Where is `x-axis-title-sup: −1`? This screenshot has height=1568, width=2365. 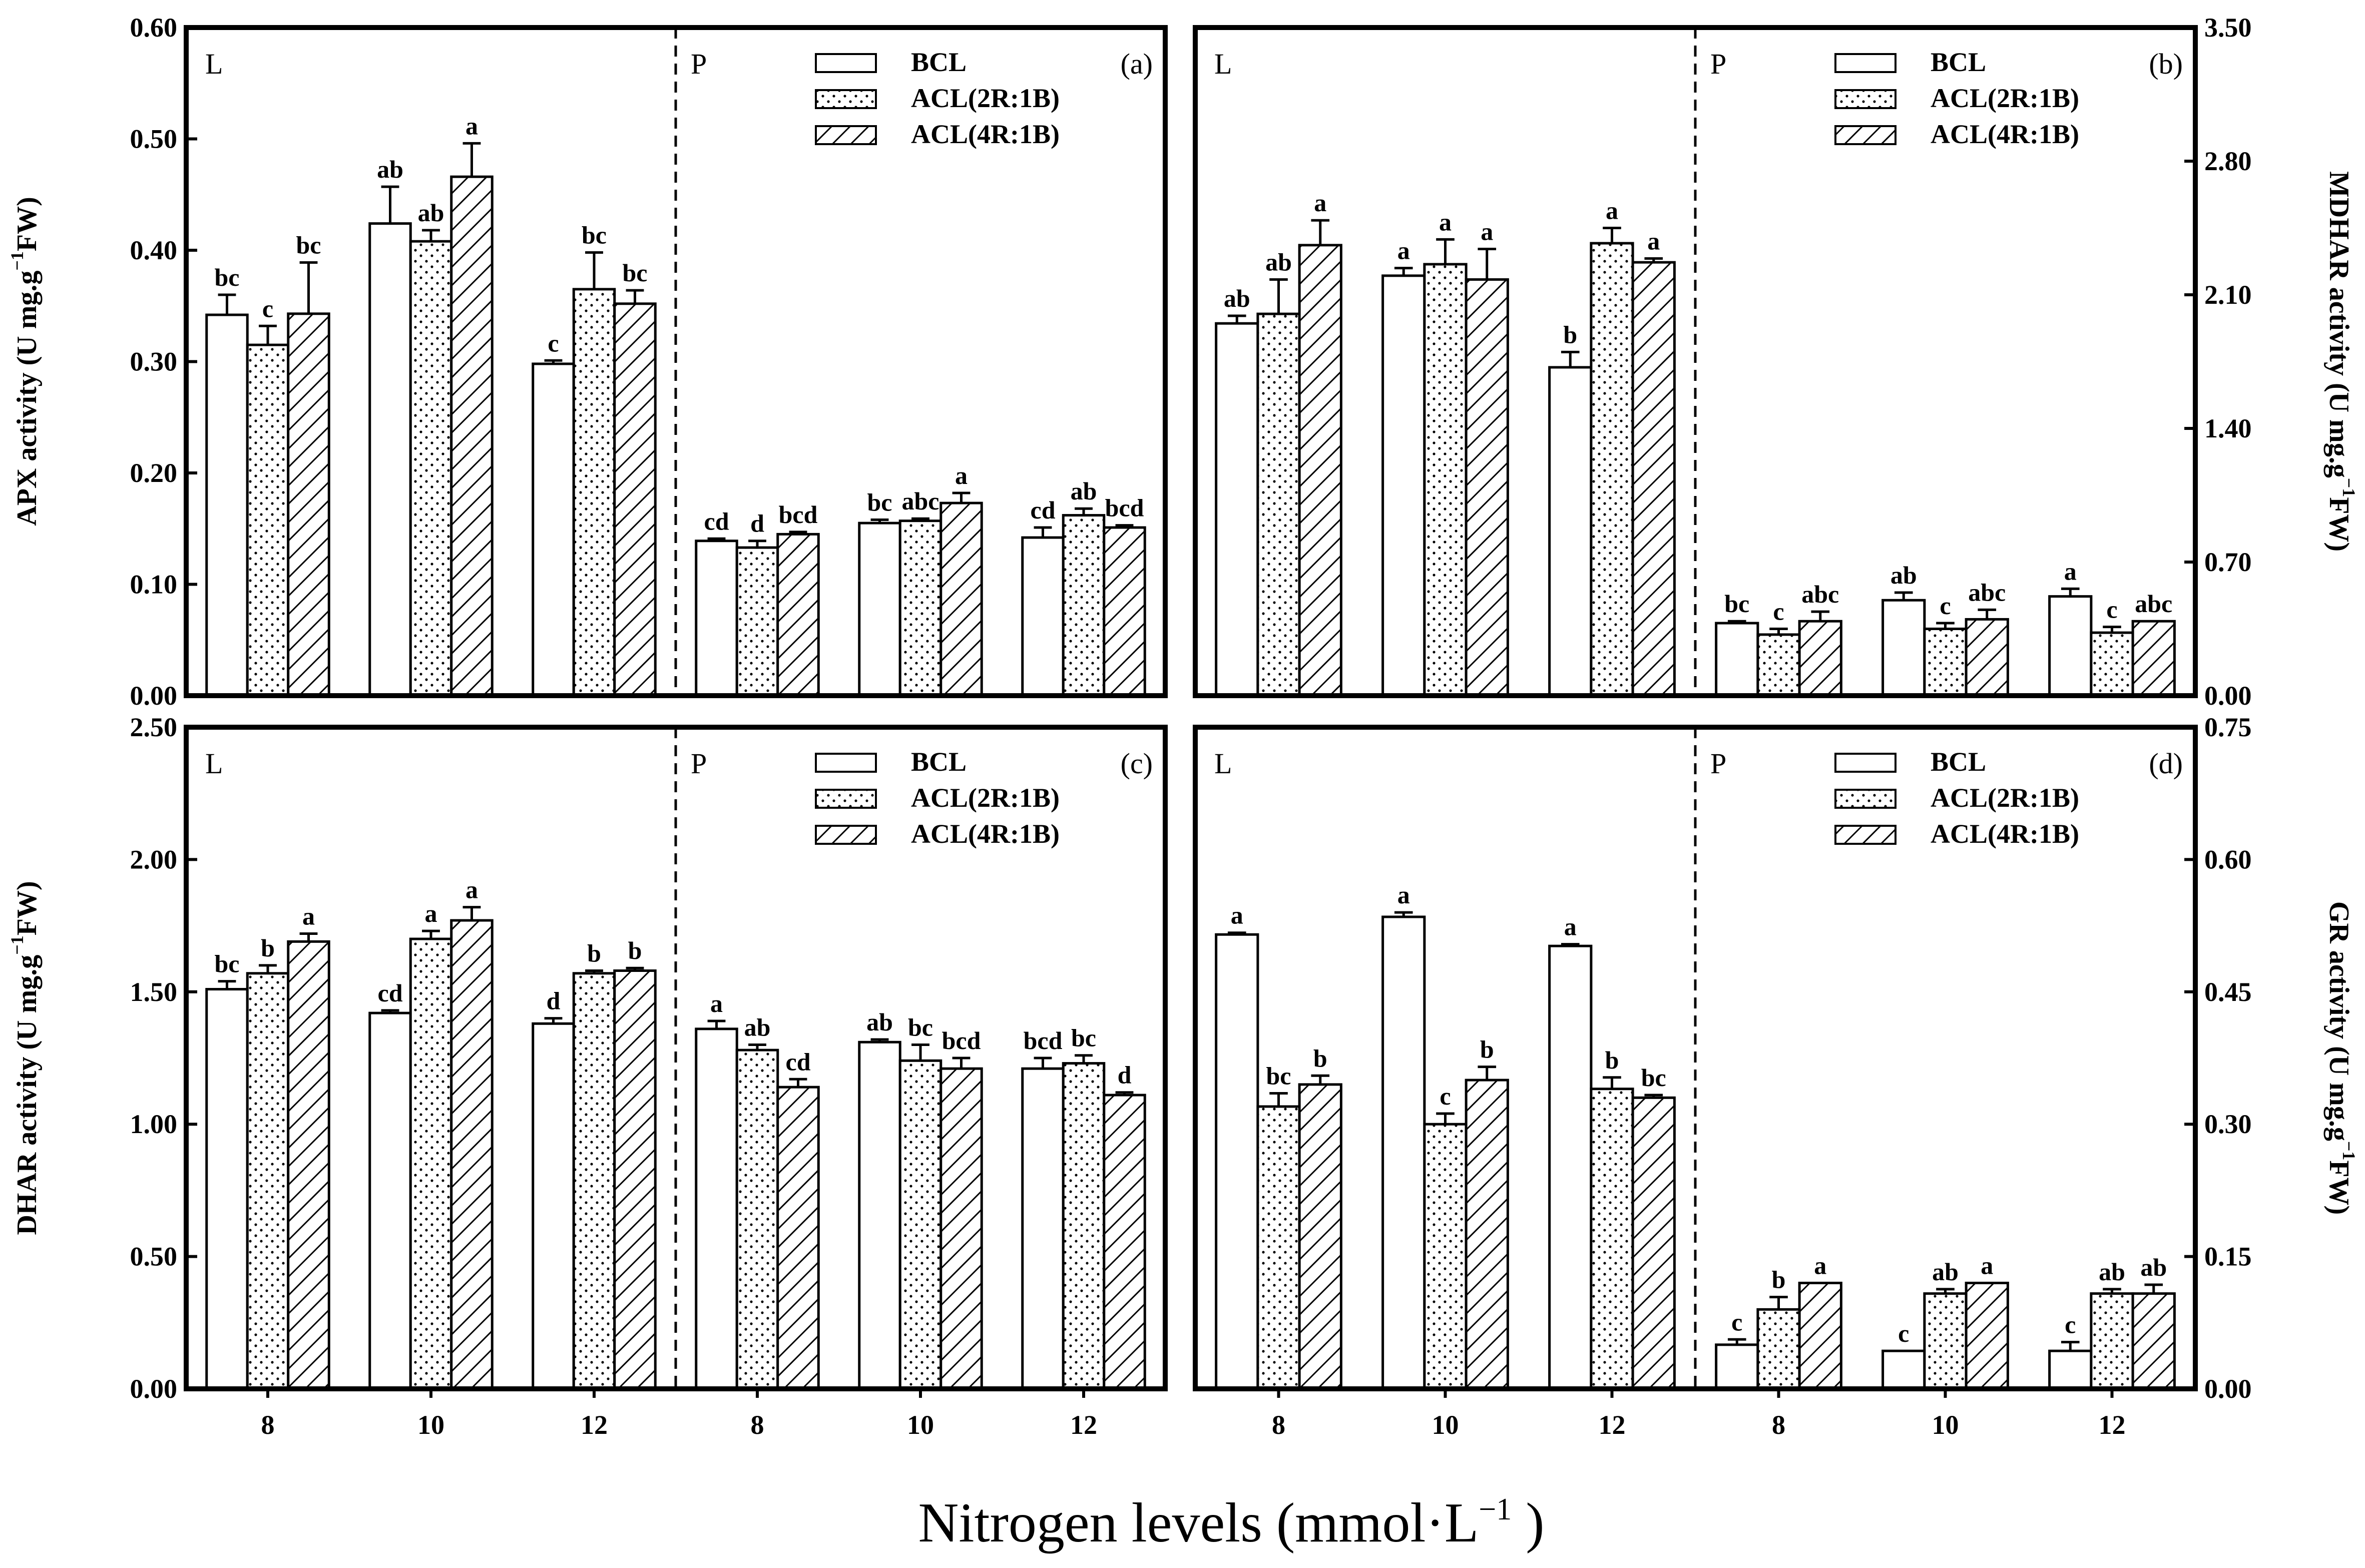
x-axis-title-sup: −1 is located at coordinates (1495, 1509).